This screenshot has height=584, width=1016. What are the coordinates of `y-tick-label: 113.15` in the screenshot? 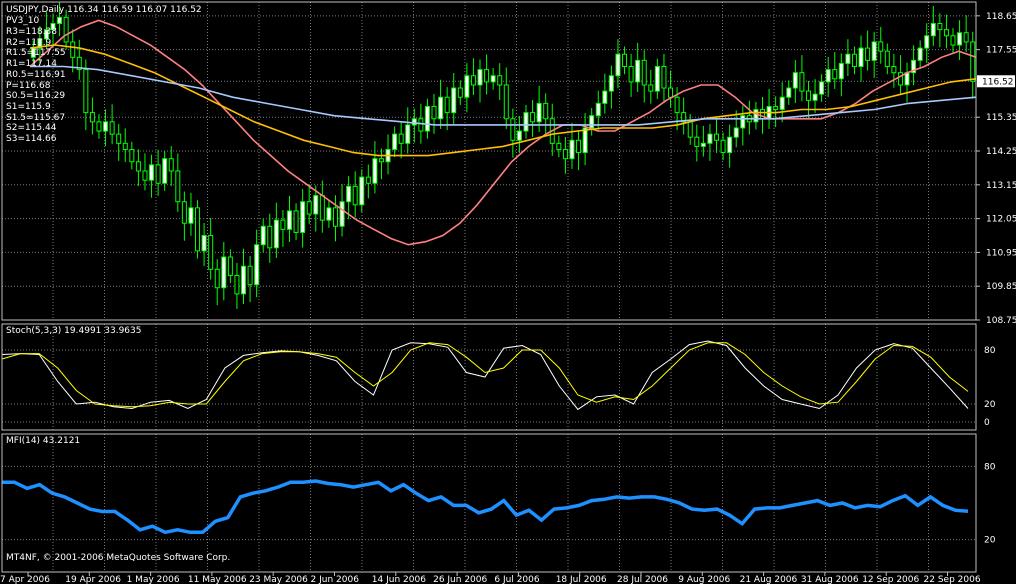 It's located at (1001, 186).